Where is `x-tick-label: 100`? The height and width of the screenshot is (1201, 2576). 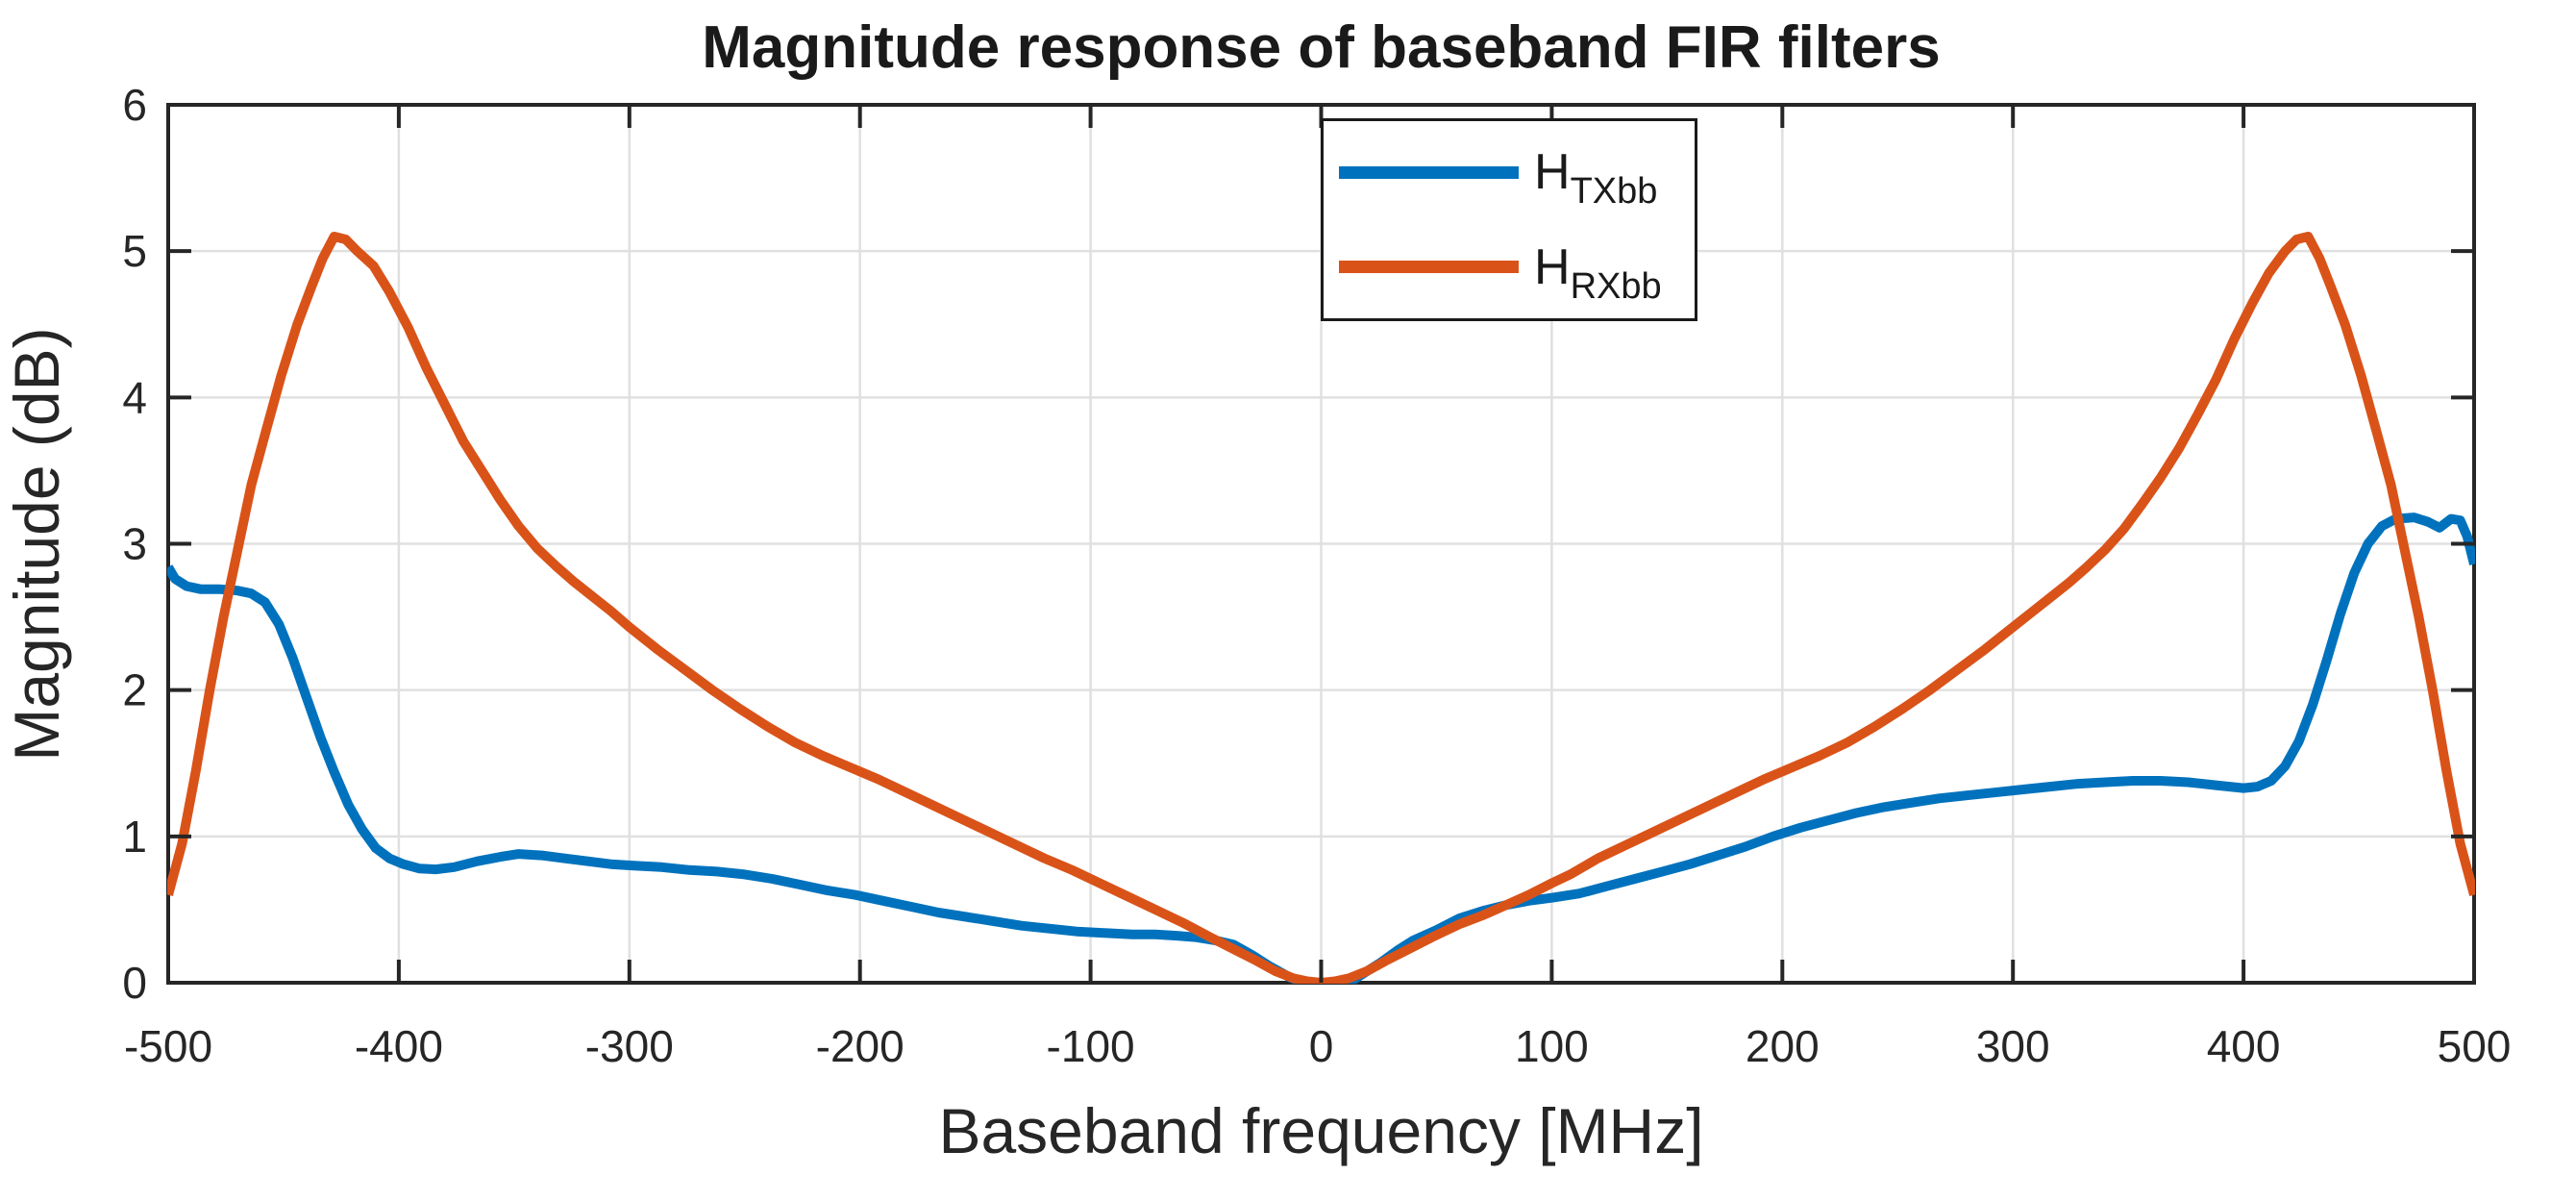
x-tick-label: 100 is located at coordinates (1552, 1046).